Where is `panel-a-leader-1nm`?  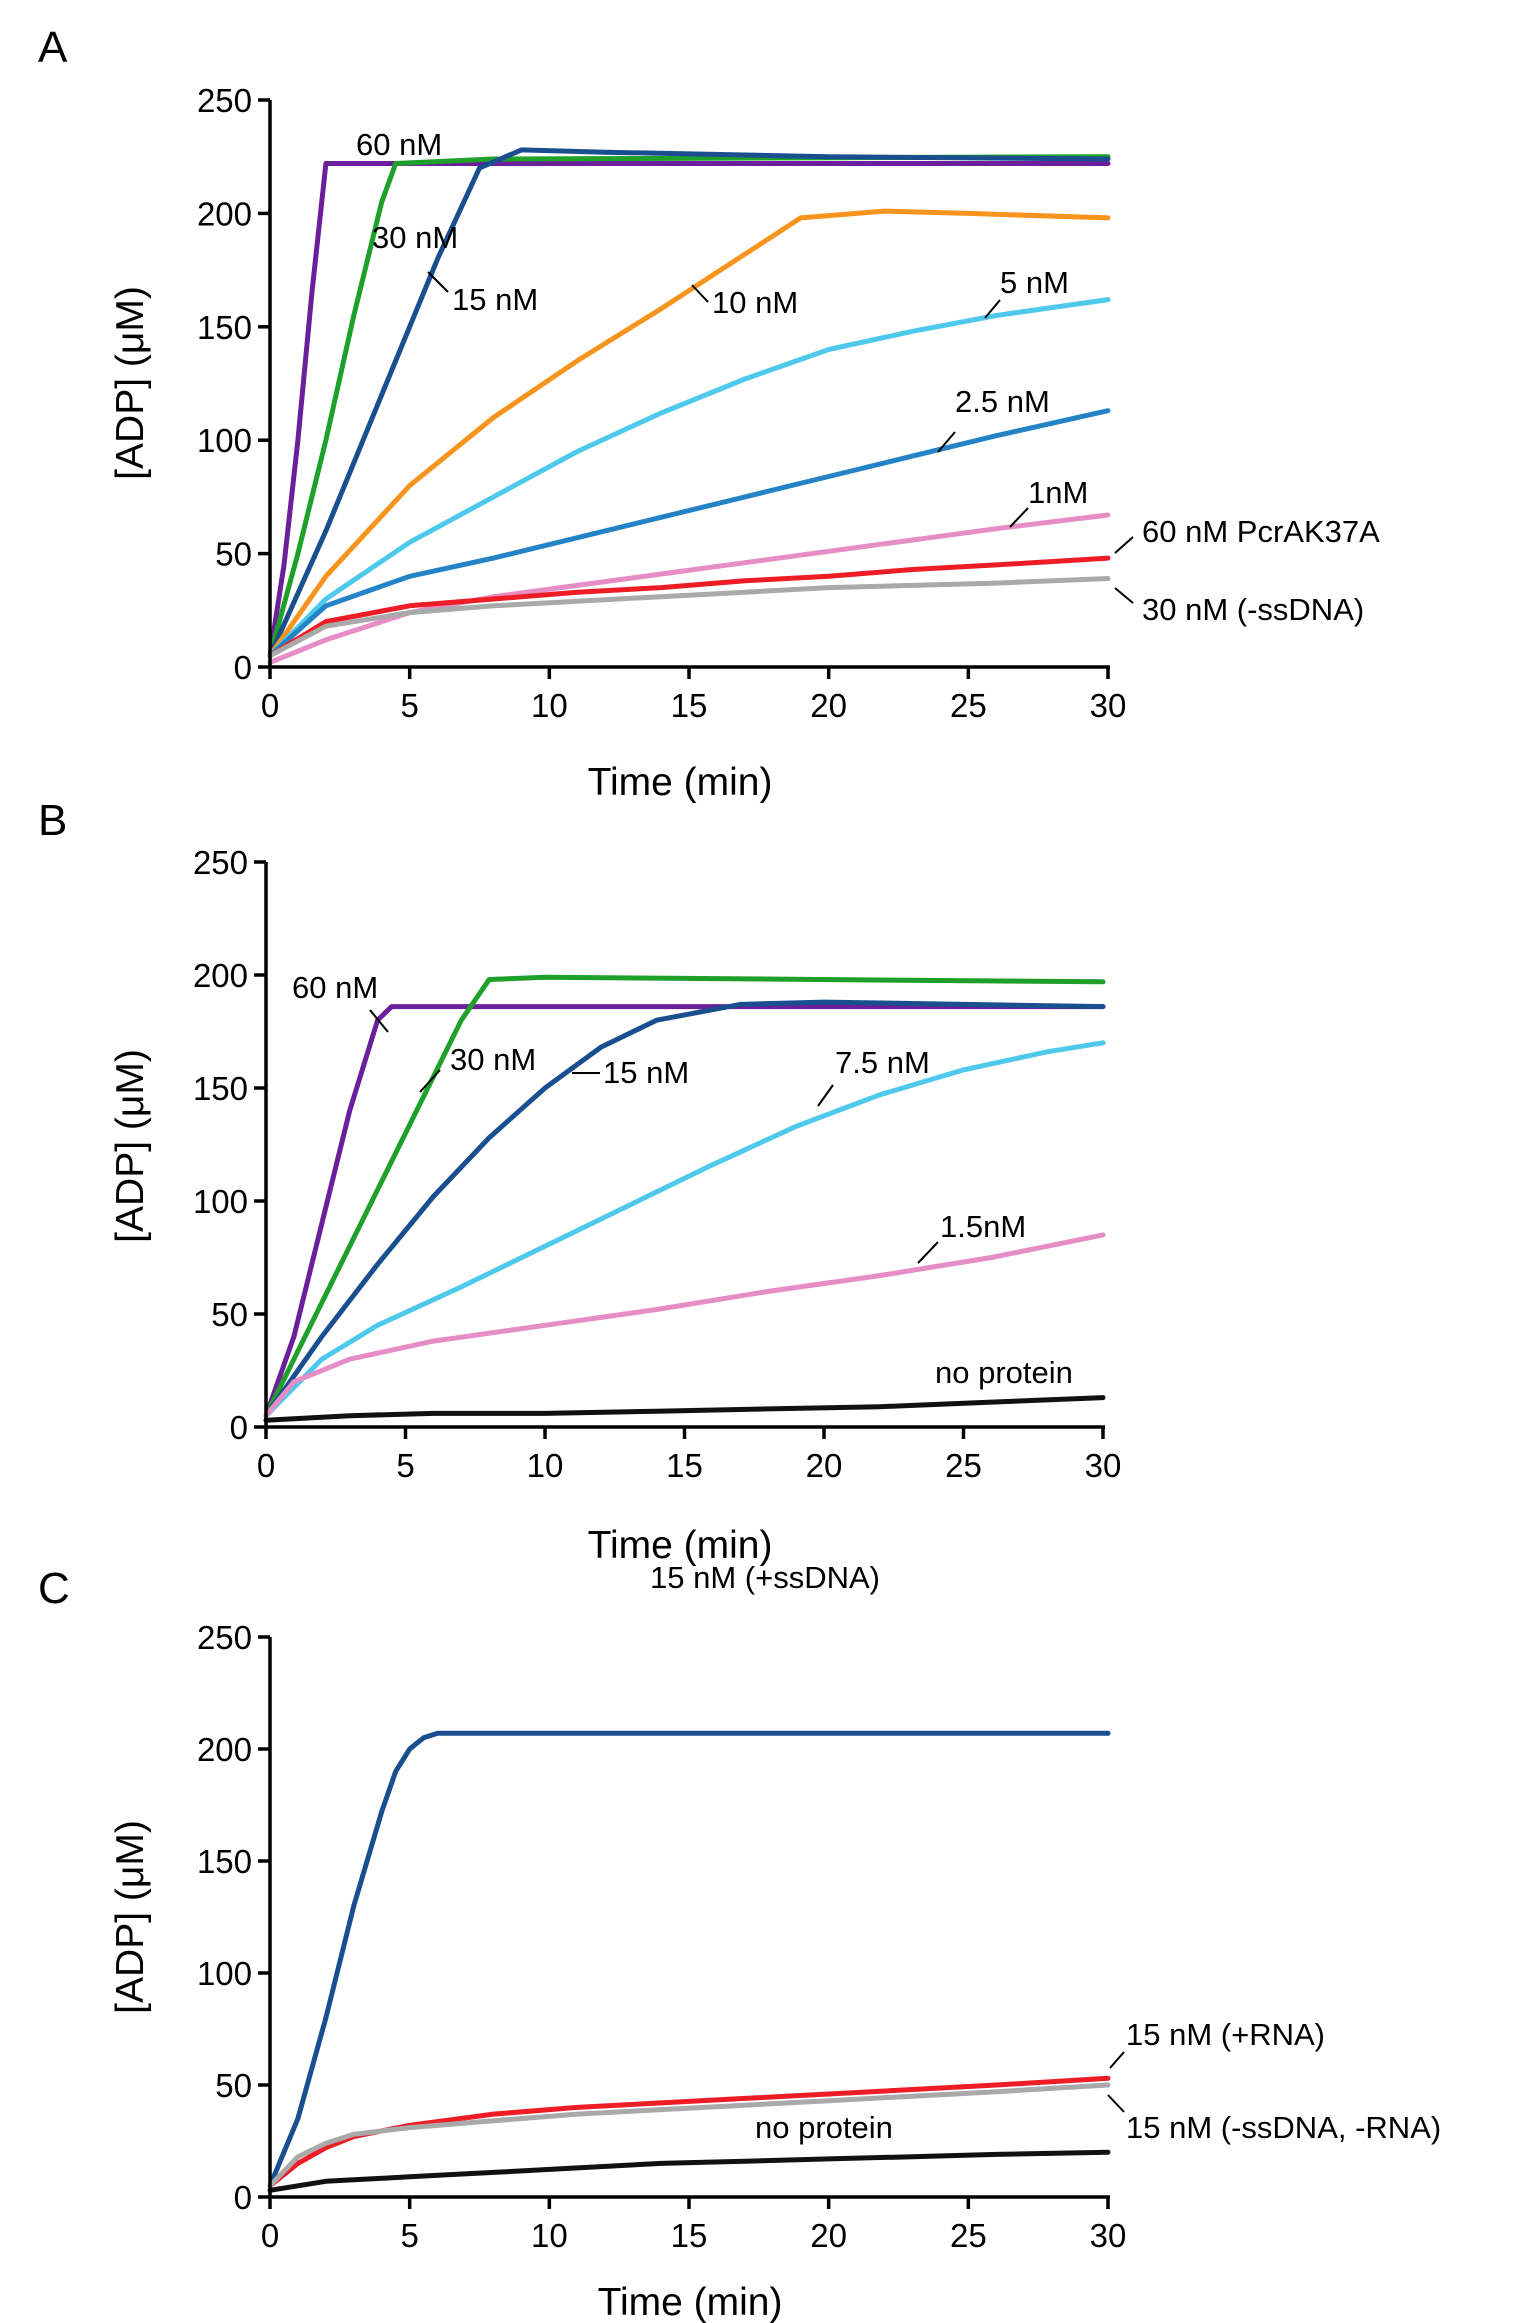 panel-a-leader-1nm is located at coordinates (1019, 517).